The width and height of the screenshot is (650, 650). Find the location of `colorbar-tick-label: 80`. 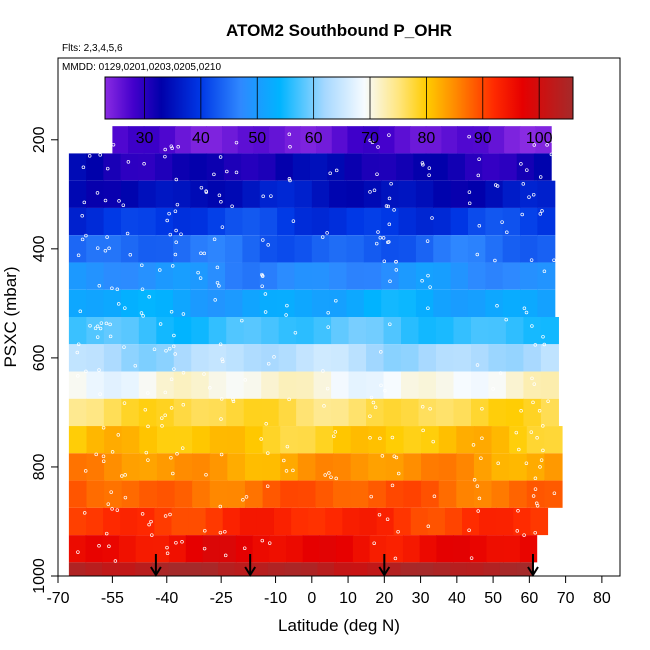

colorbar-tick-label: 80 is located at coordinates (426, 138).